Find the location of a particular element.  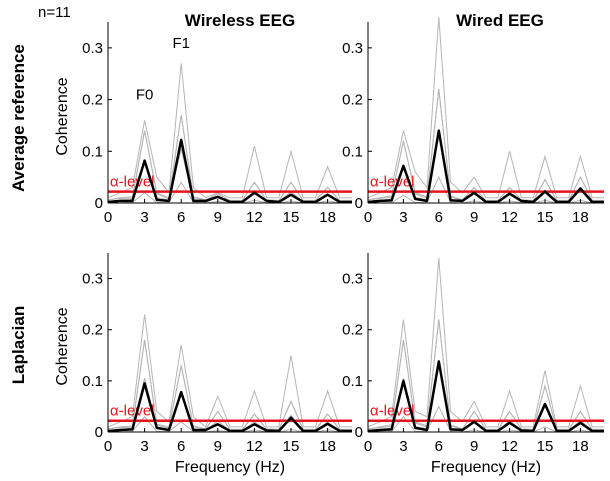

peak-label-f1: F1 is located at coordinates (181, 43).